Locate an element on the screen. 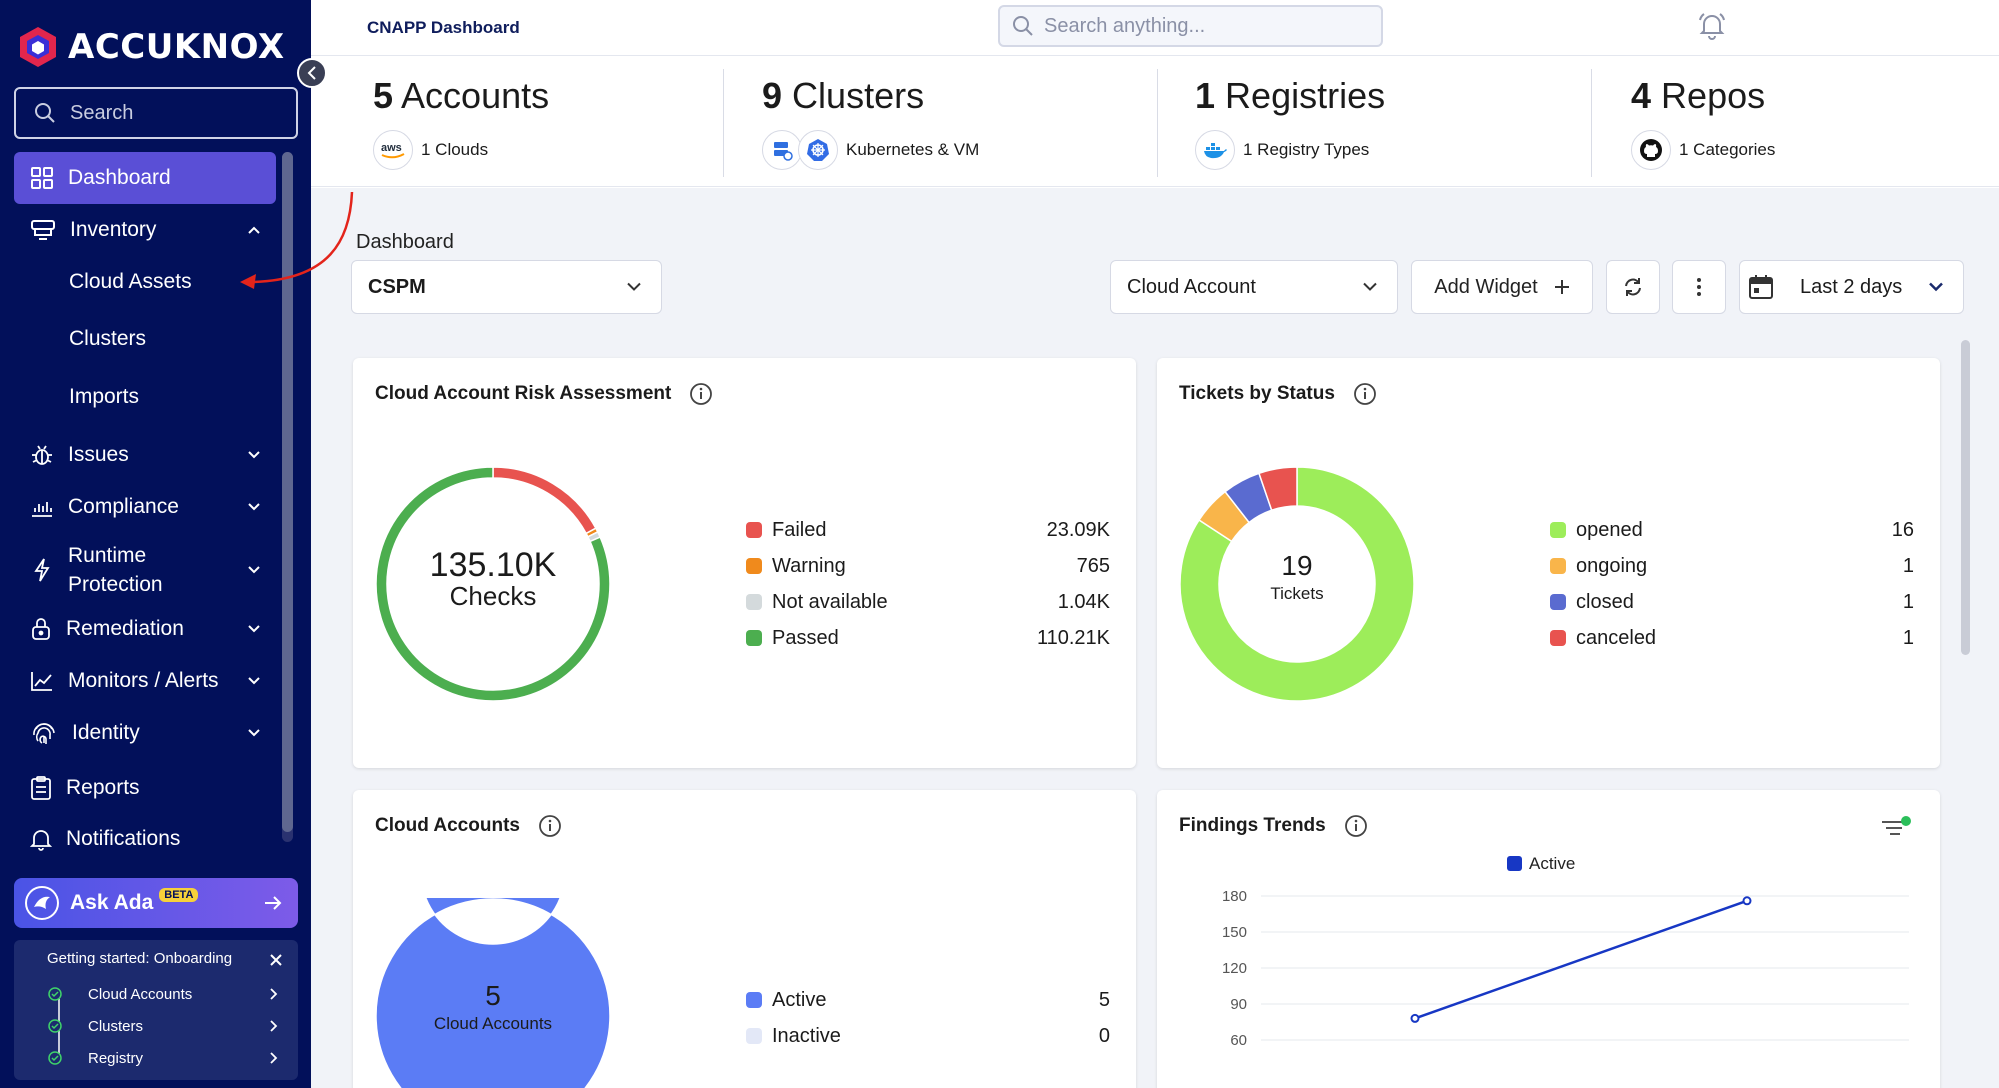  legend-label: Active is located at coordinates (1552, 863).